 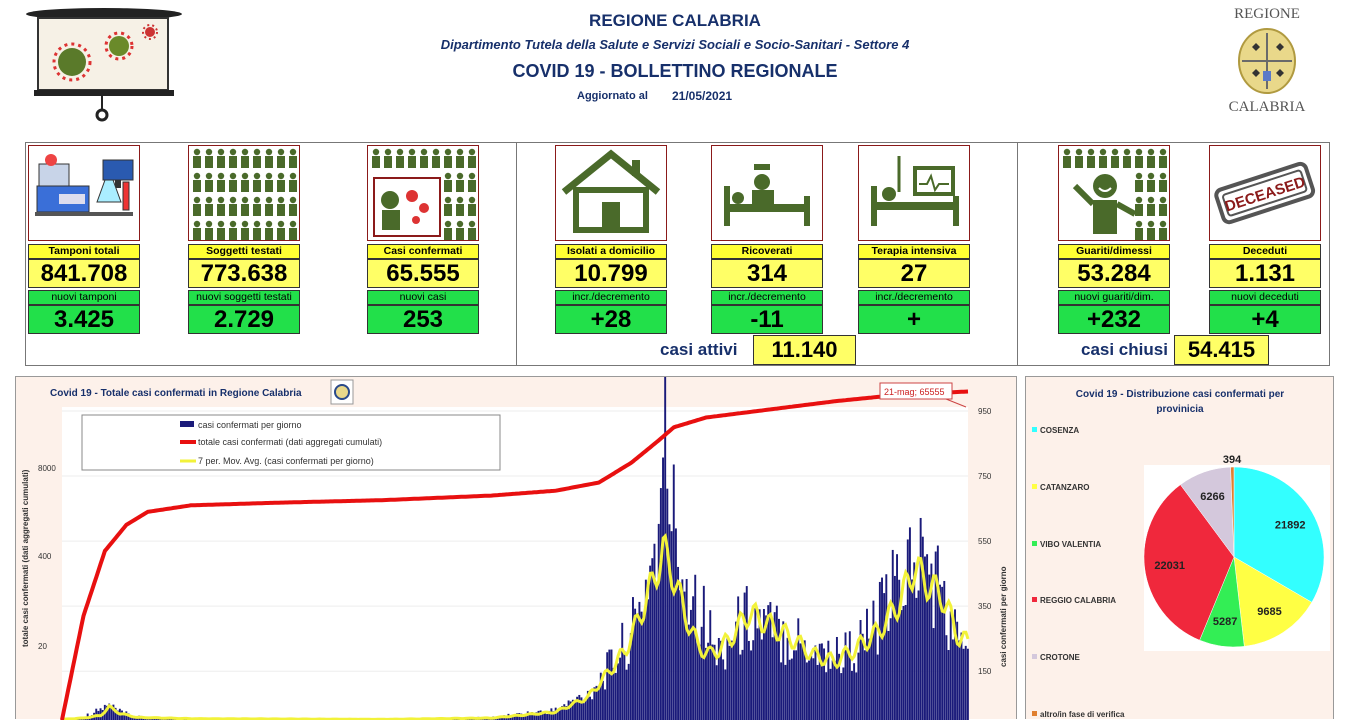 I want to click on card-sub-label: incr./decremento, so click(x=914, y=297).